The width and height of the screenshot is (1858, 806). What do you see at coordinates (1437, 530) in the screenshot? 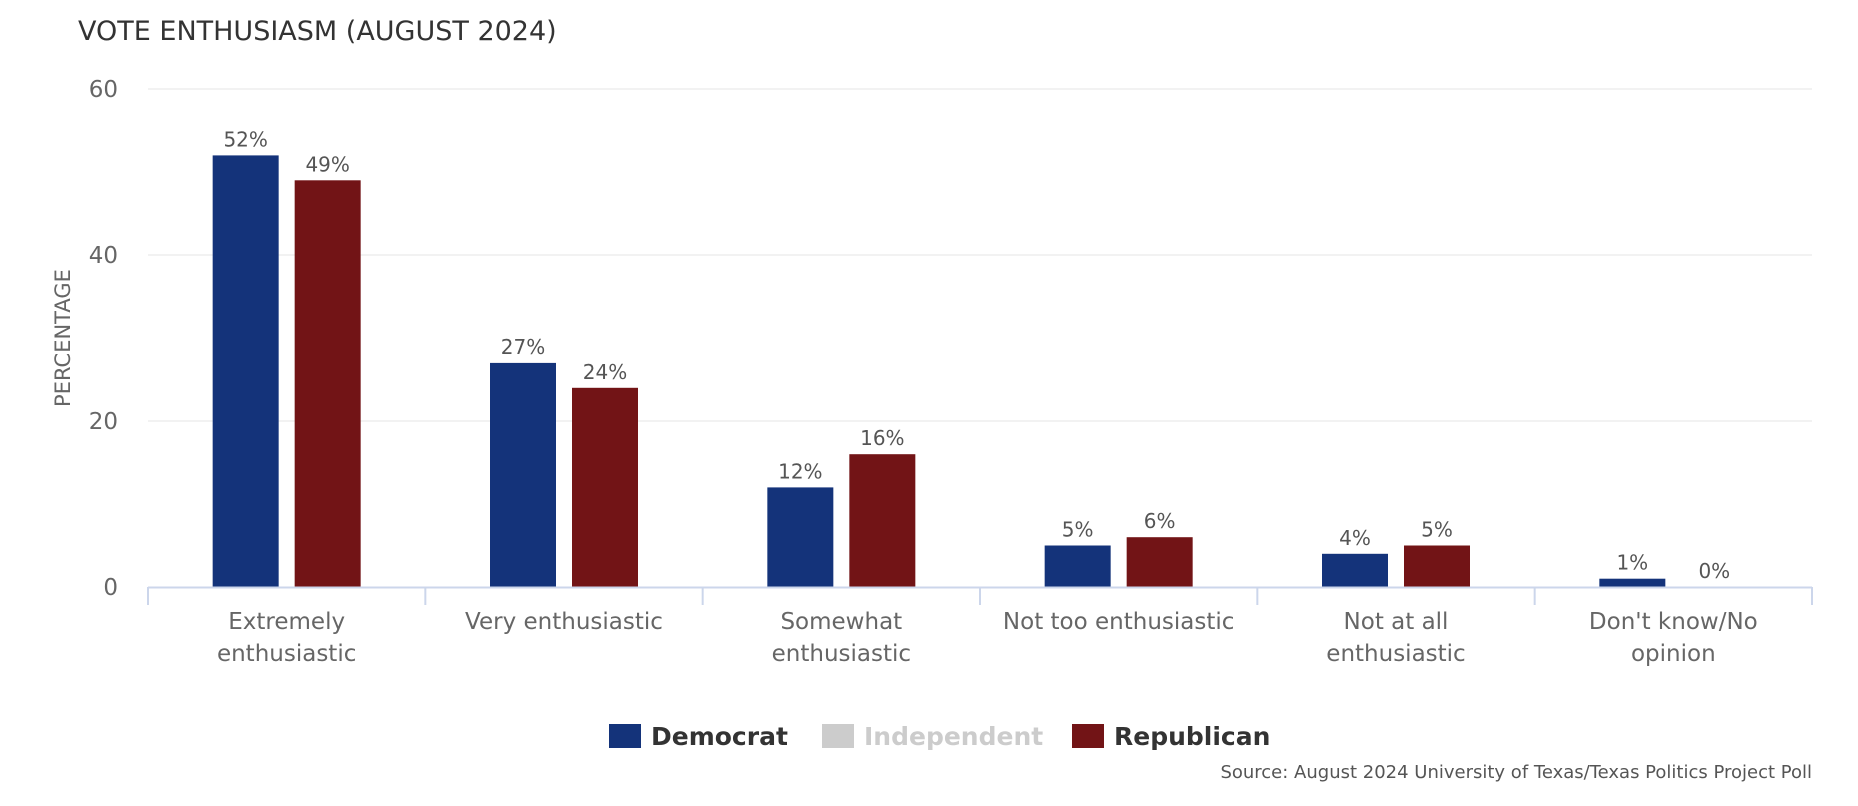
I see `data-label-republican: 5%` at bounding box center [1437, 530].